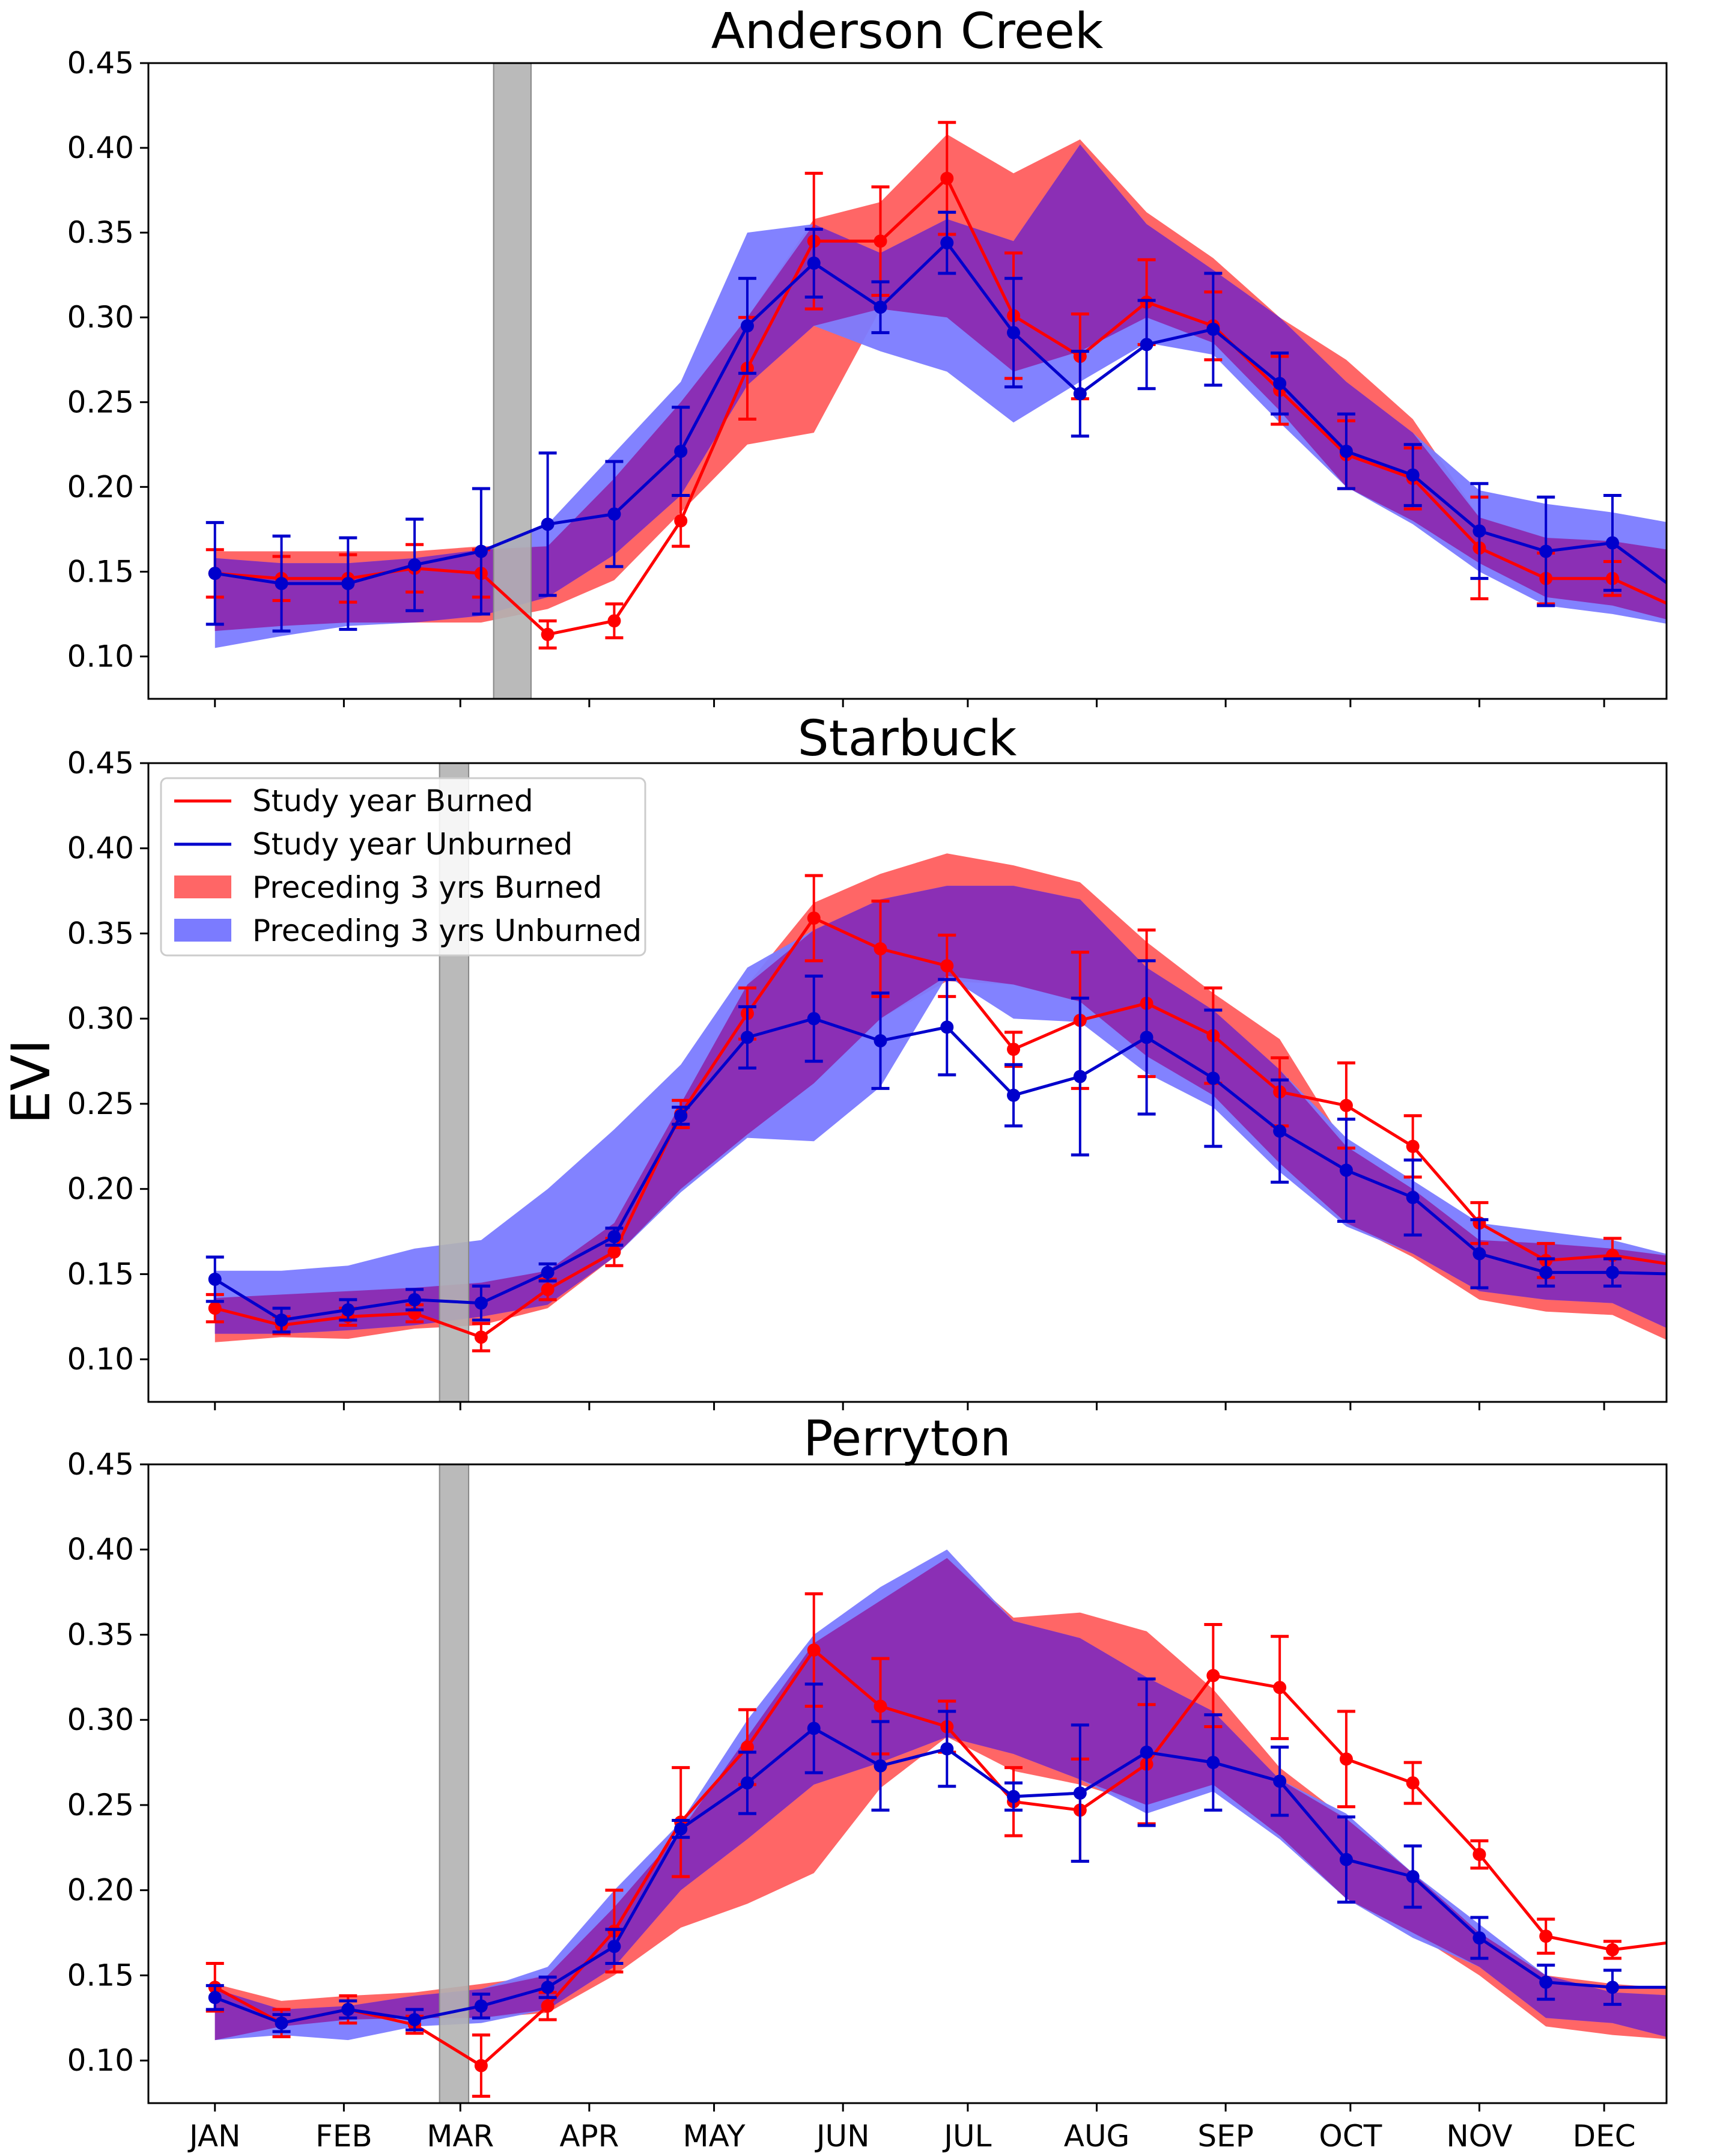 This screenshot has height=2156, width=1720. I want to click on x-tick-label: OCT, so click(1350, 2136).